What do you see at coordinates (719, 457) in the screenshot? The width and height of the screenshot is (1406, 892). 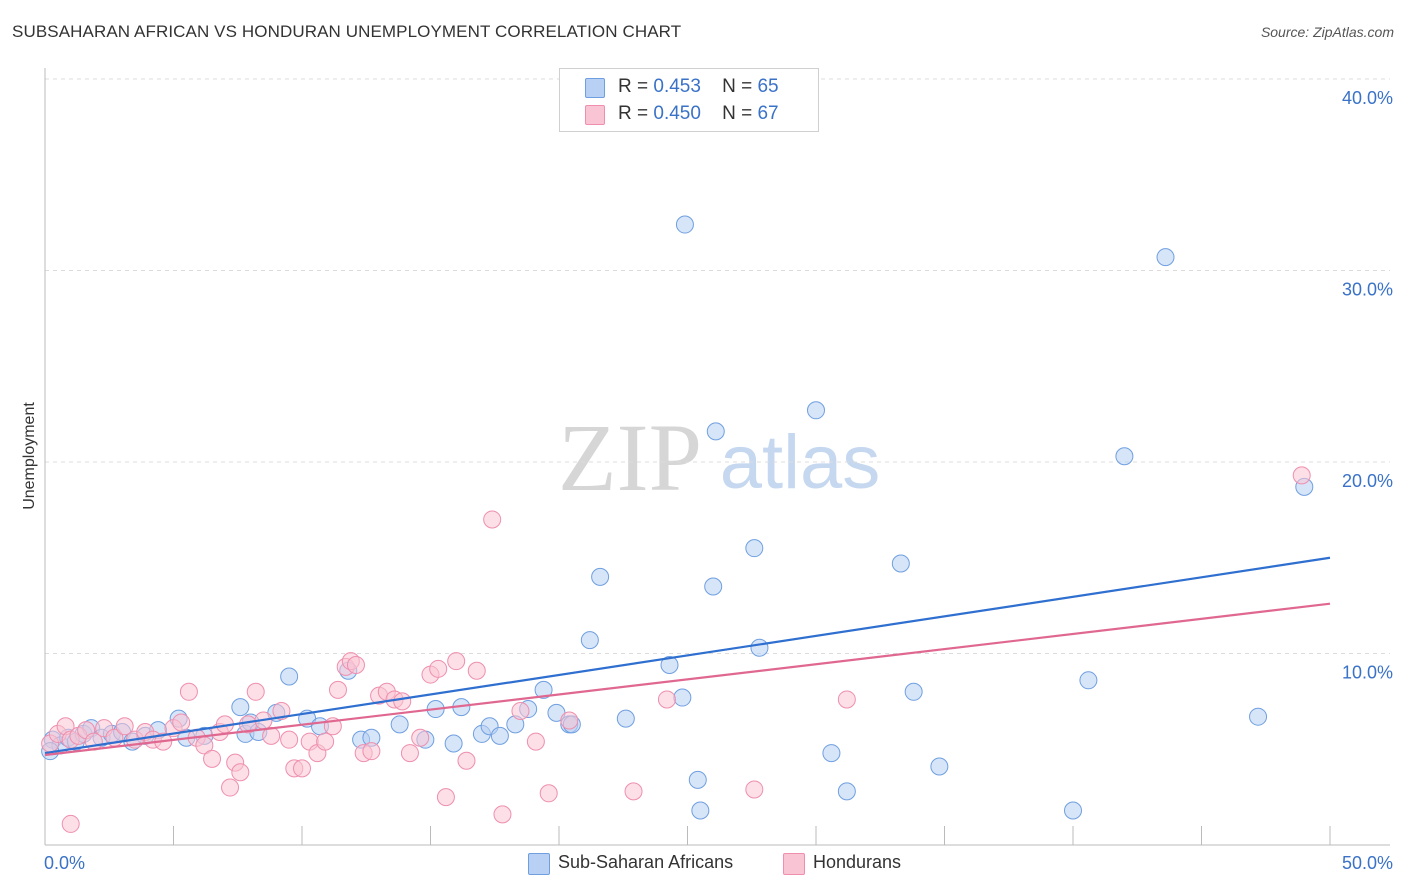 I see `watermark: ZIP atlas` at bounding box center [719, 457].